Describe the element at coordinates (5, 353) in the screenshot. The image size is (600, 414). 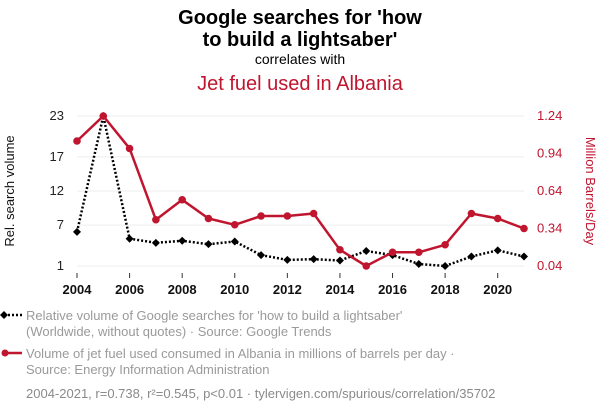
I see `legend-marker-series2` at that location.